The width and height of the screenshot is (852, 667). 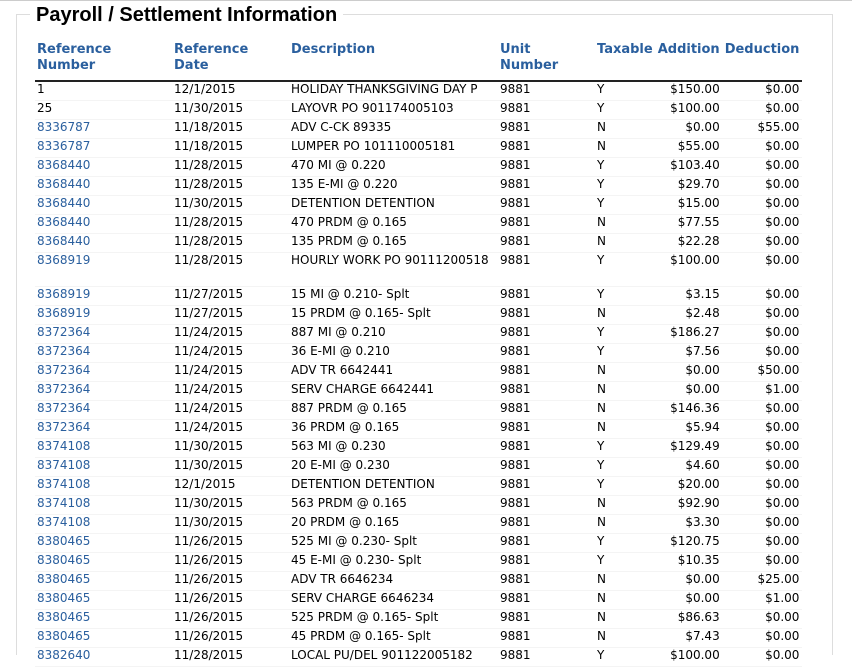 What do you see at coordinates (689, 448) in the screenshot?
I see `addition-cell: $129.49` at bounding box center [689, 448].